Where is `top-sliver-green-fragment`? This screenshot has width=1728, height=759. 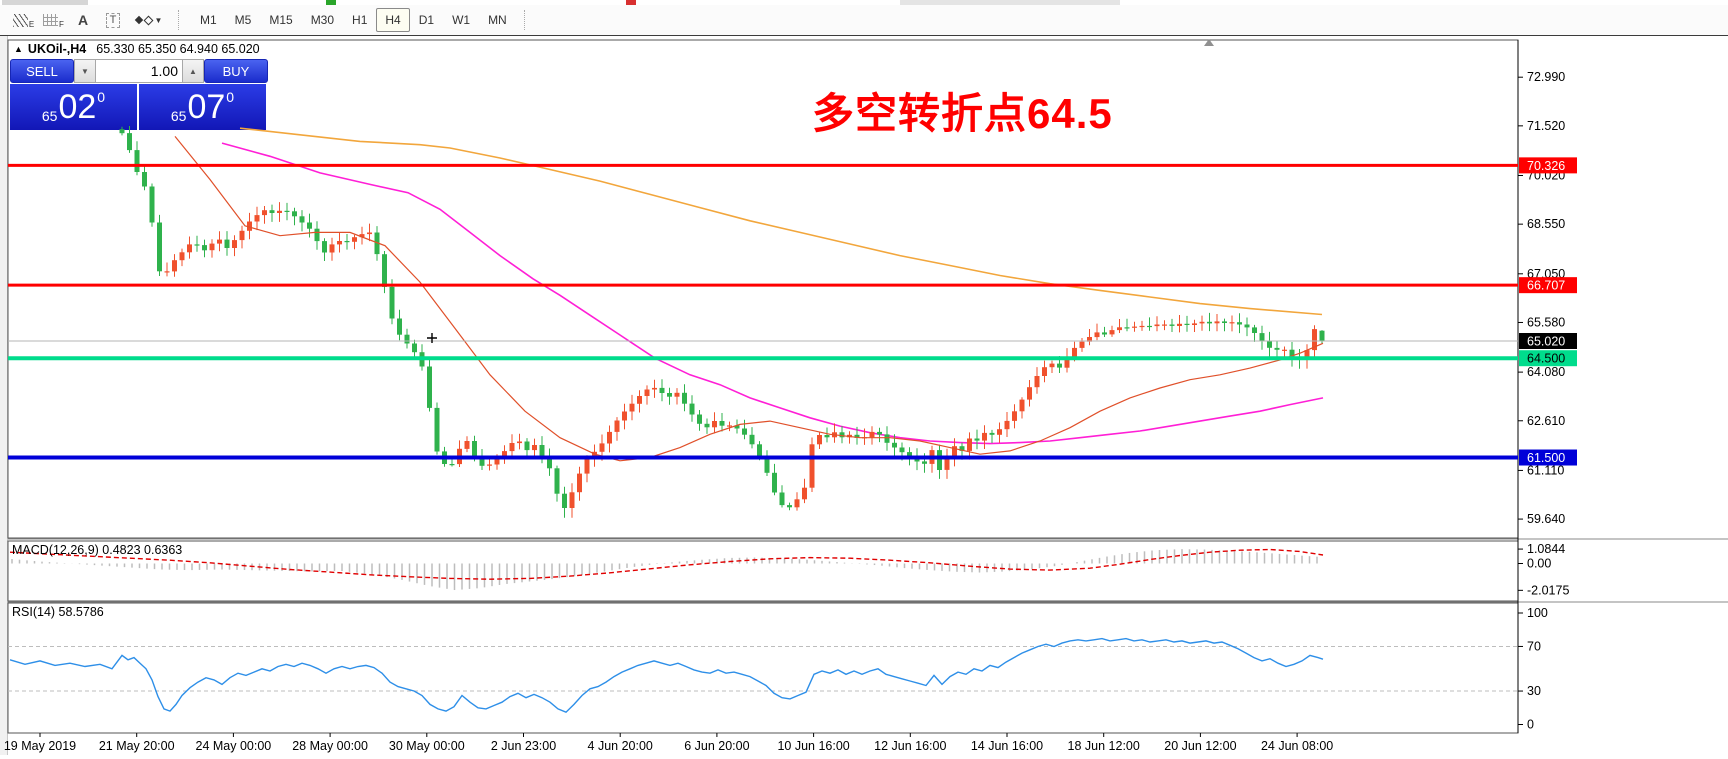 top-sliver-green-fragment is located at coordinates (331, 2).